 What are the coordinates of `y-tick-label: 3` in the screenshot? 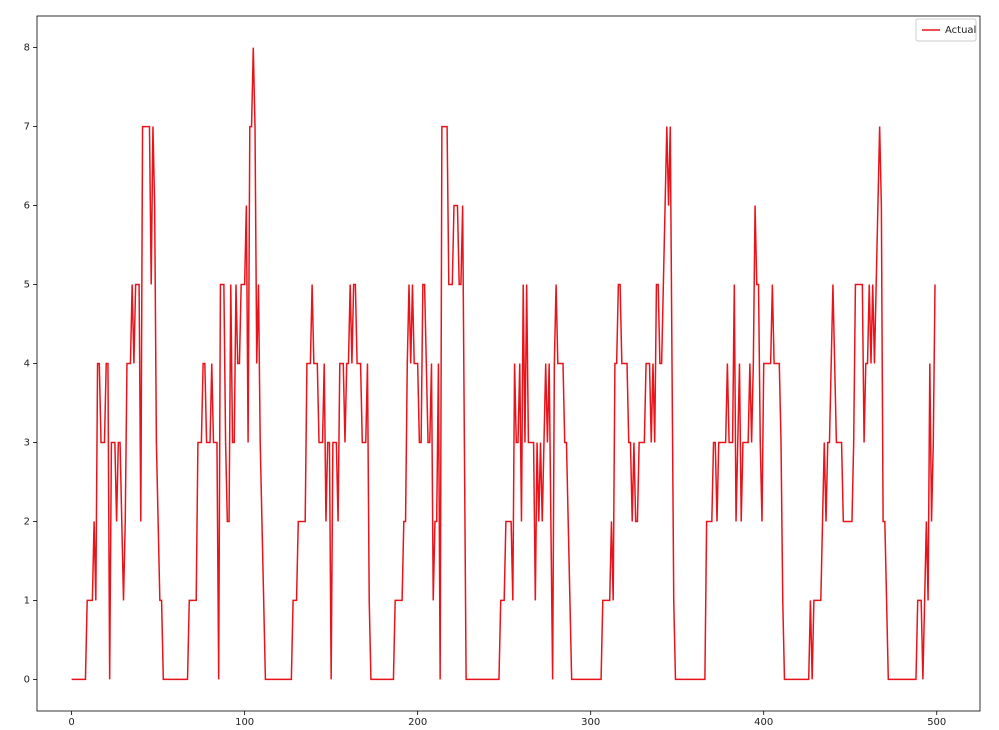 It's located at (27, 442).